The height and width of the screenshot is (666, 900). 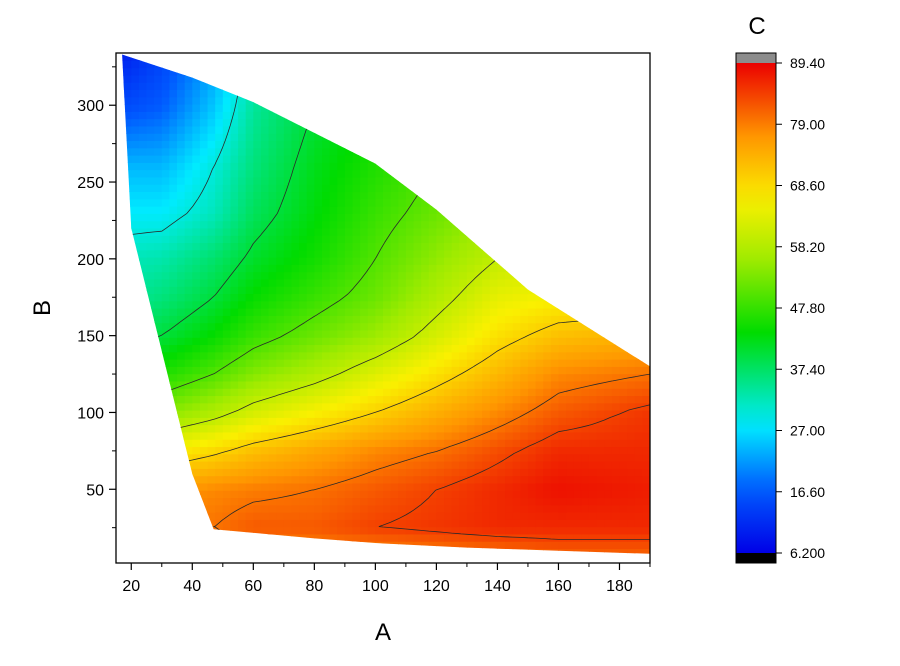 What do you see at coordinates (131, 586) in the screenshot?
I see `x-tick-label: 20` at bounding box center [131, 586].